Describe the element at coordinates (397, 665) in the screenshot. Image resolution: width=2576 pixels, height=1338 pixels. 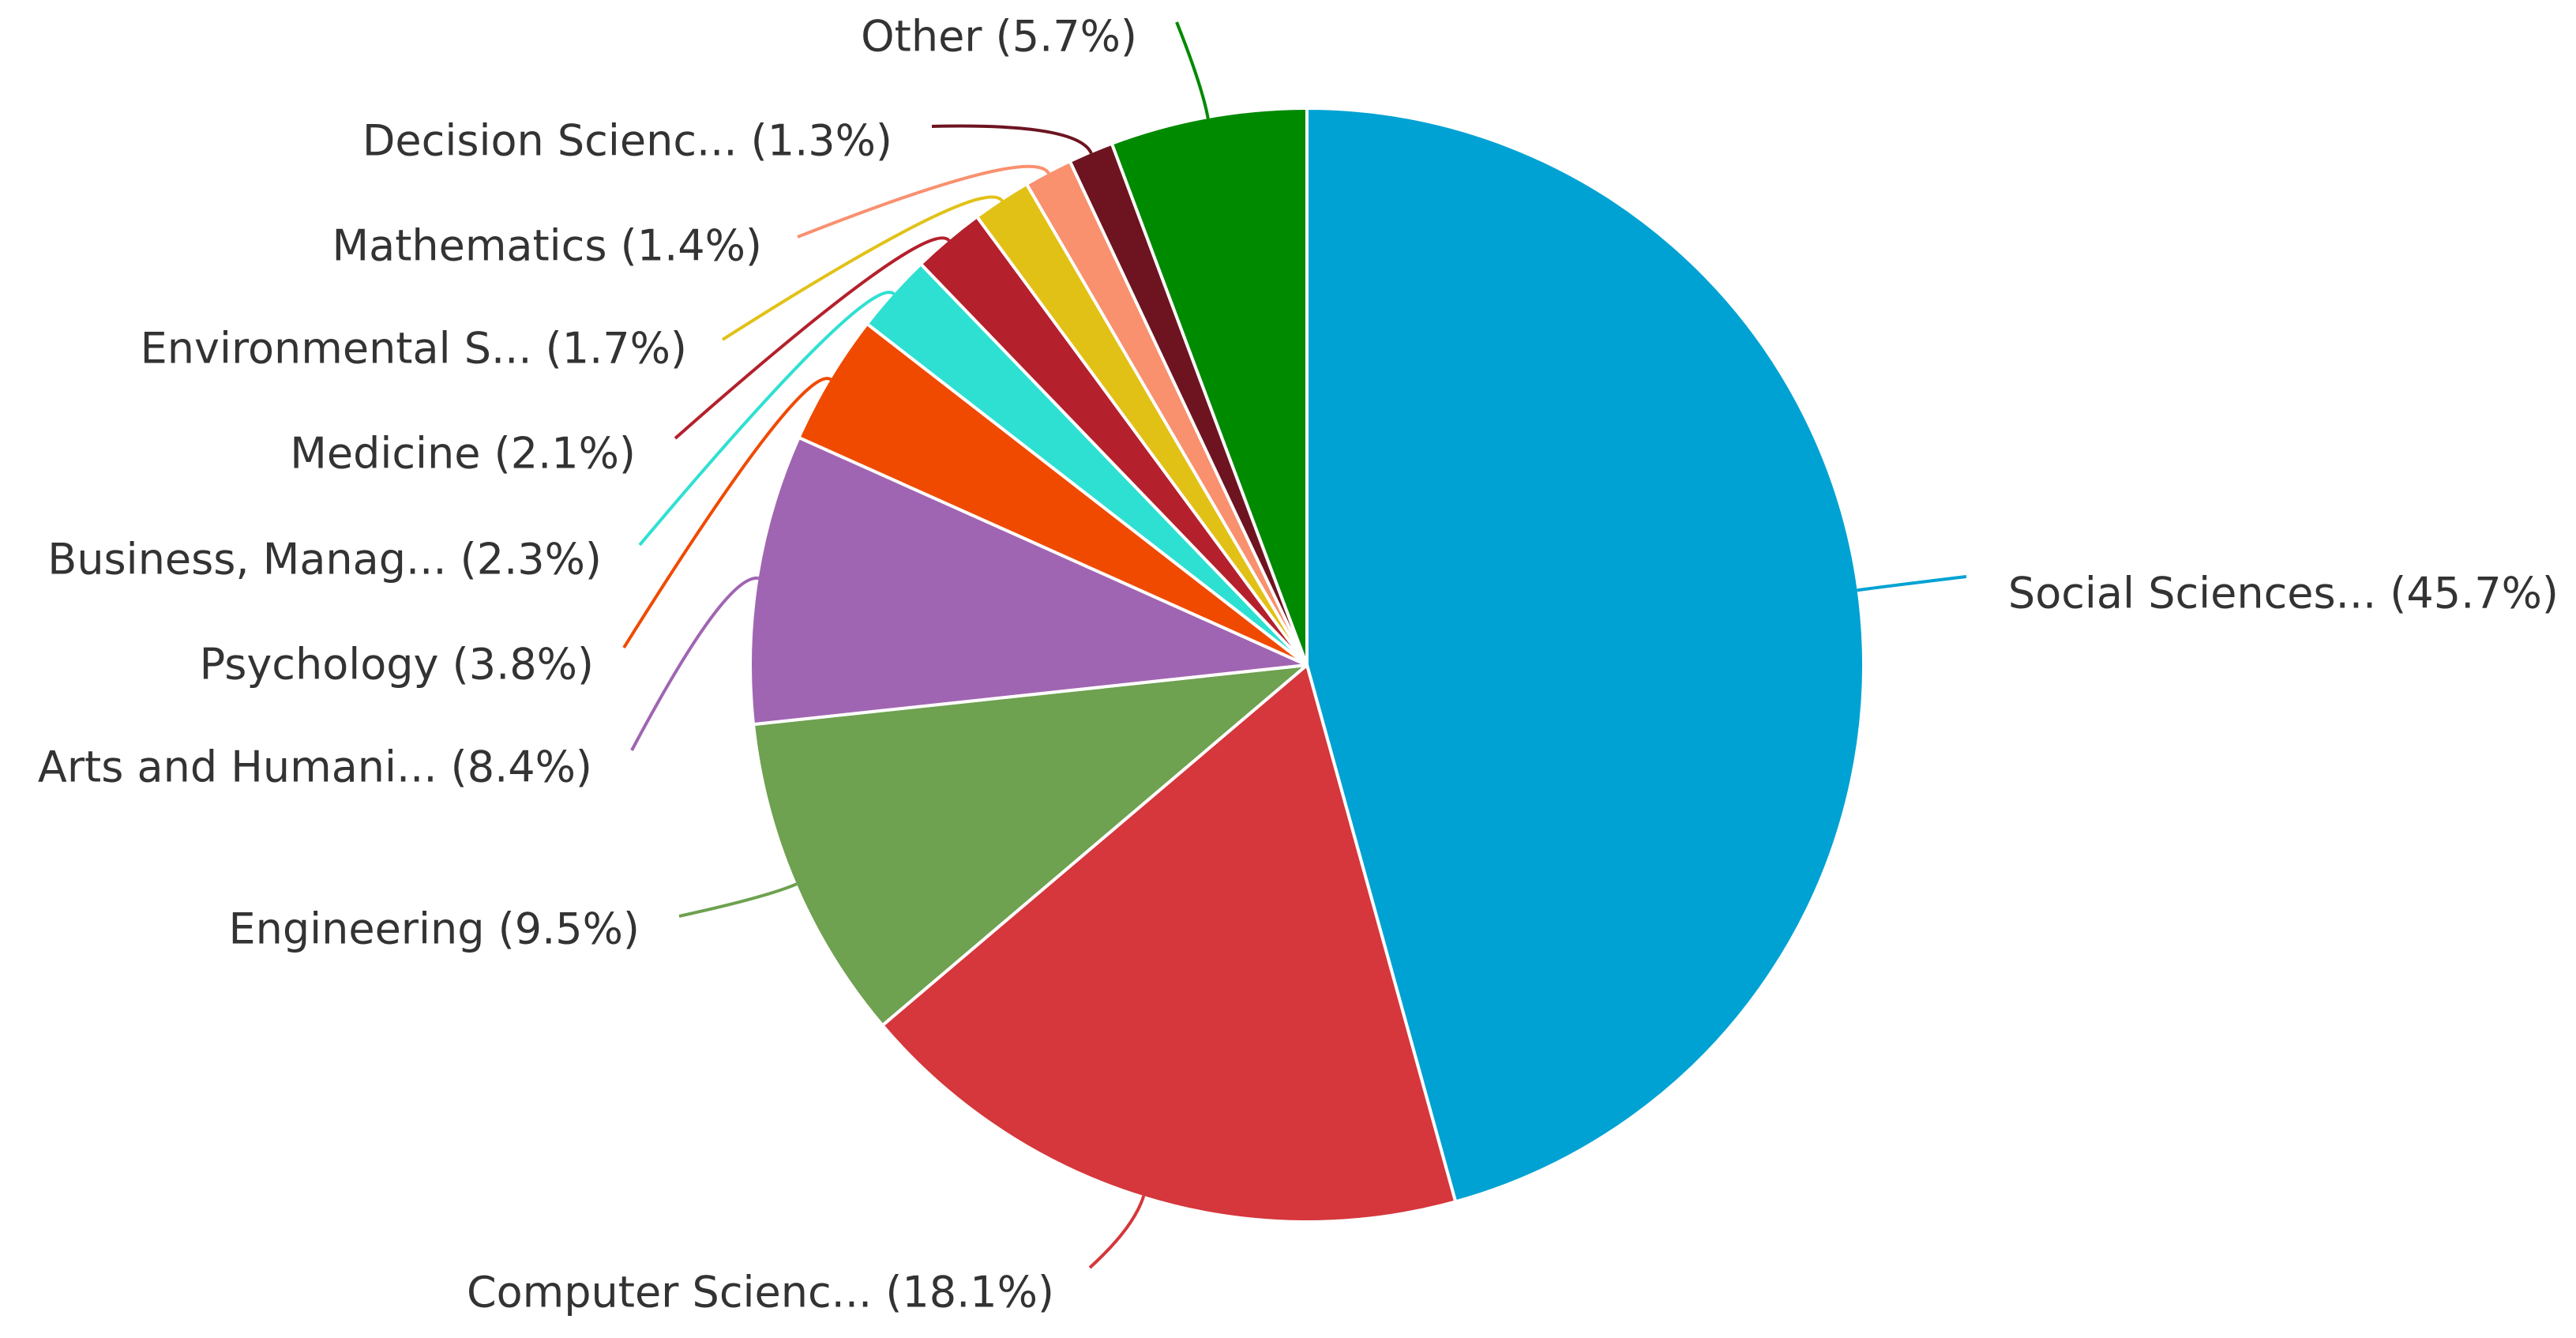
I see `slice-label-psychology: Psychology (3.8%)` at that location.